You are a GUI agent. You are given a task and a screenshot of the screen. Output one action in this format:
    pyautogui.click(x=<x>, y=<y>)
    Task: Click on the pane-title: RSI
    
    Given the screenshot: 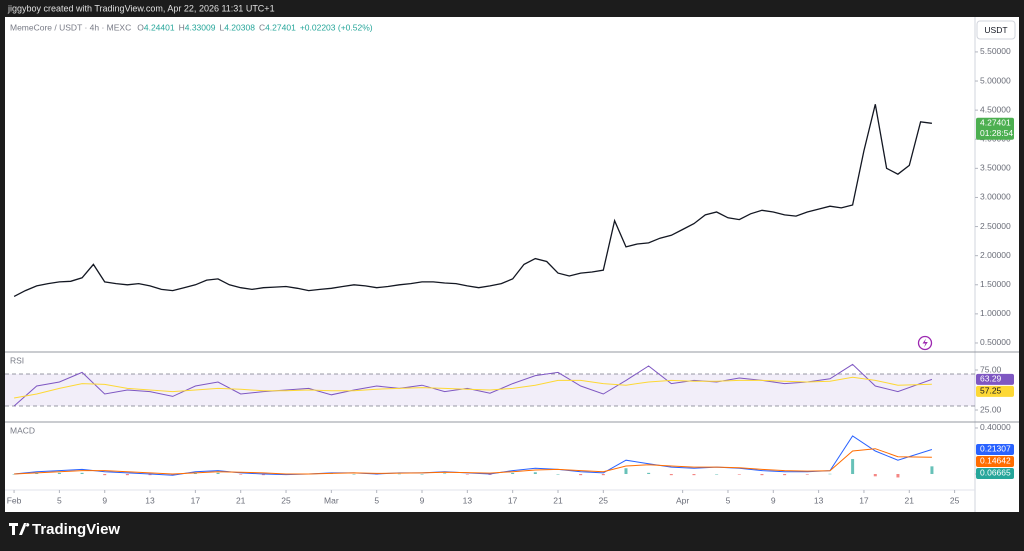 What is the action you would take?
    pyautogui.click(x=17, y=360)
    